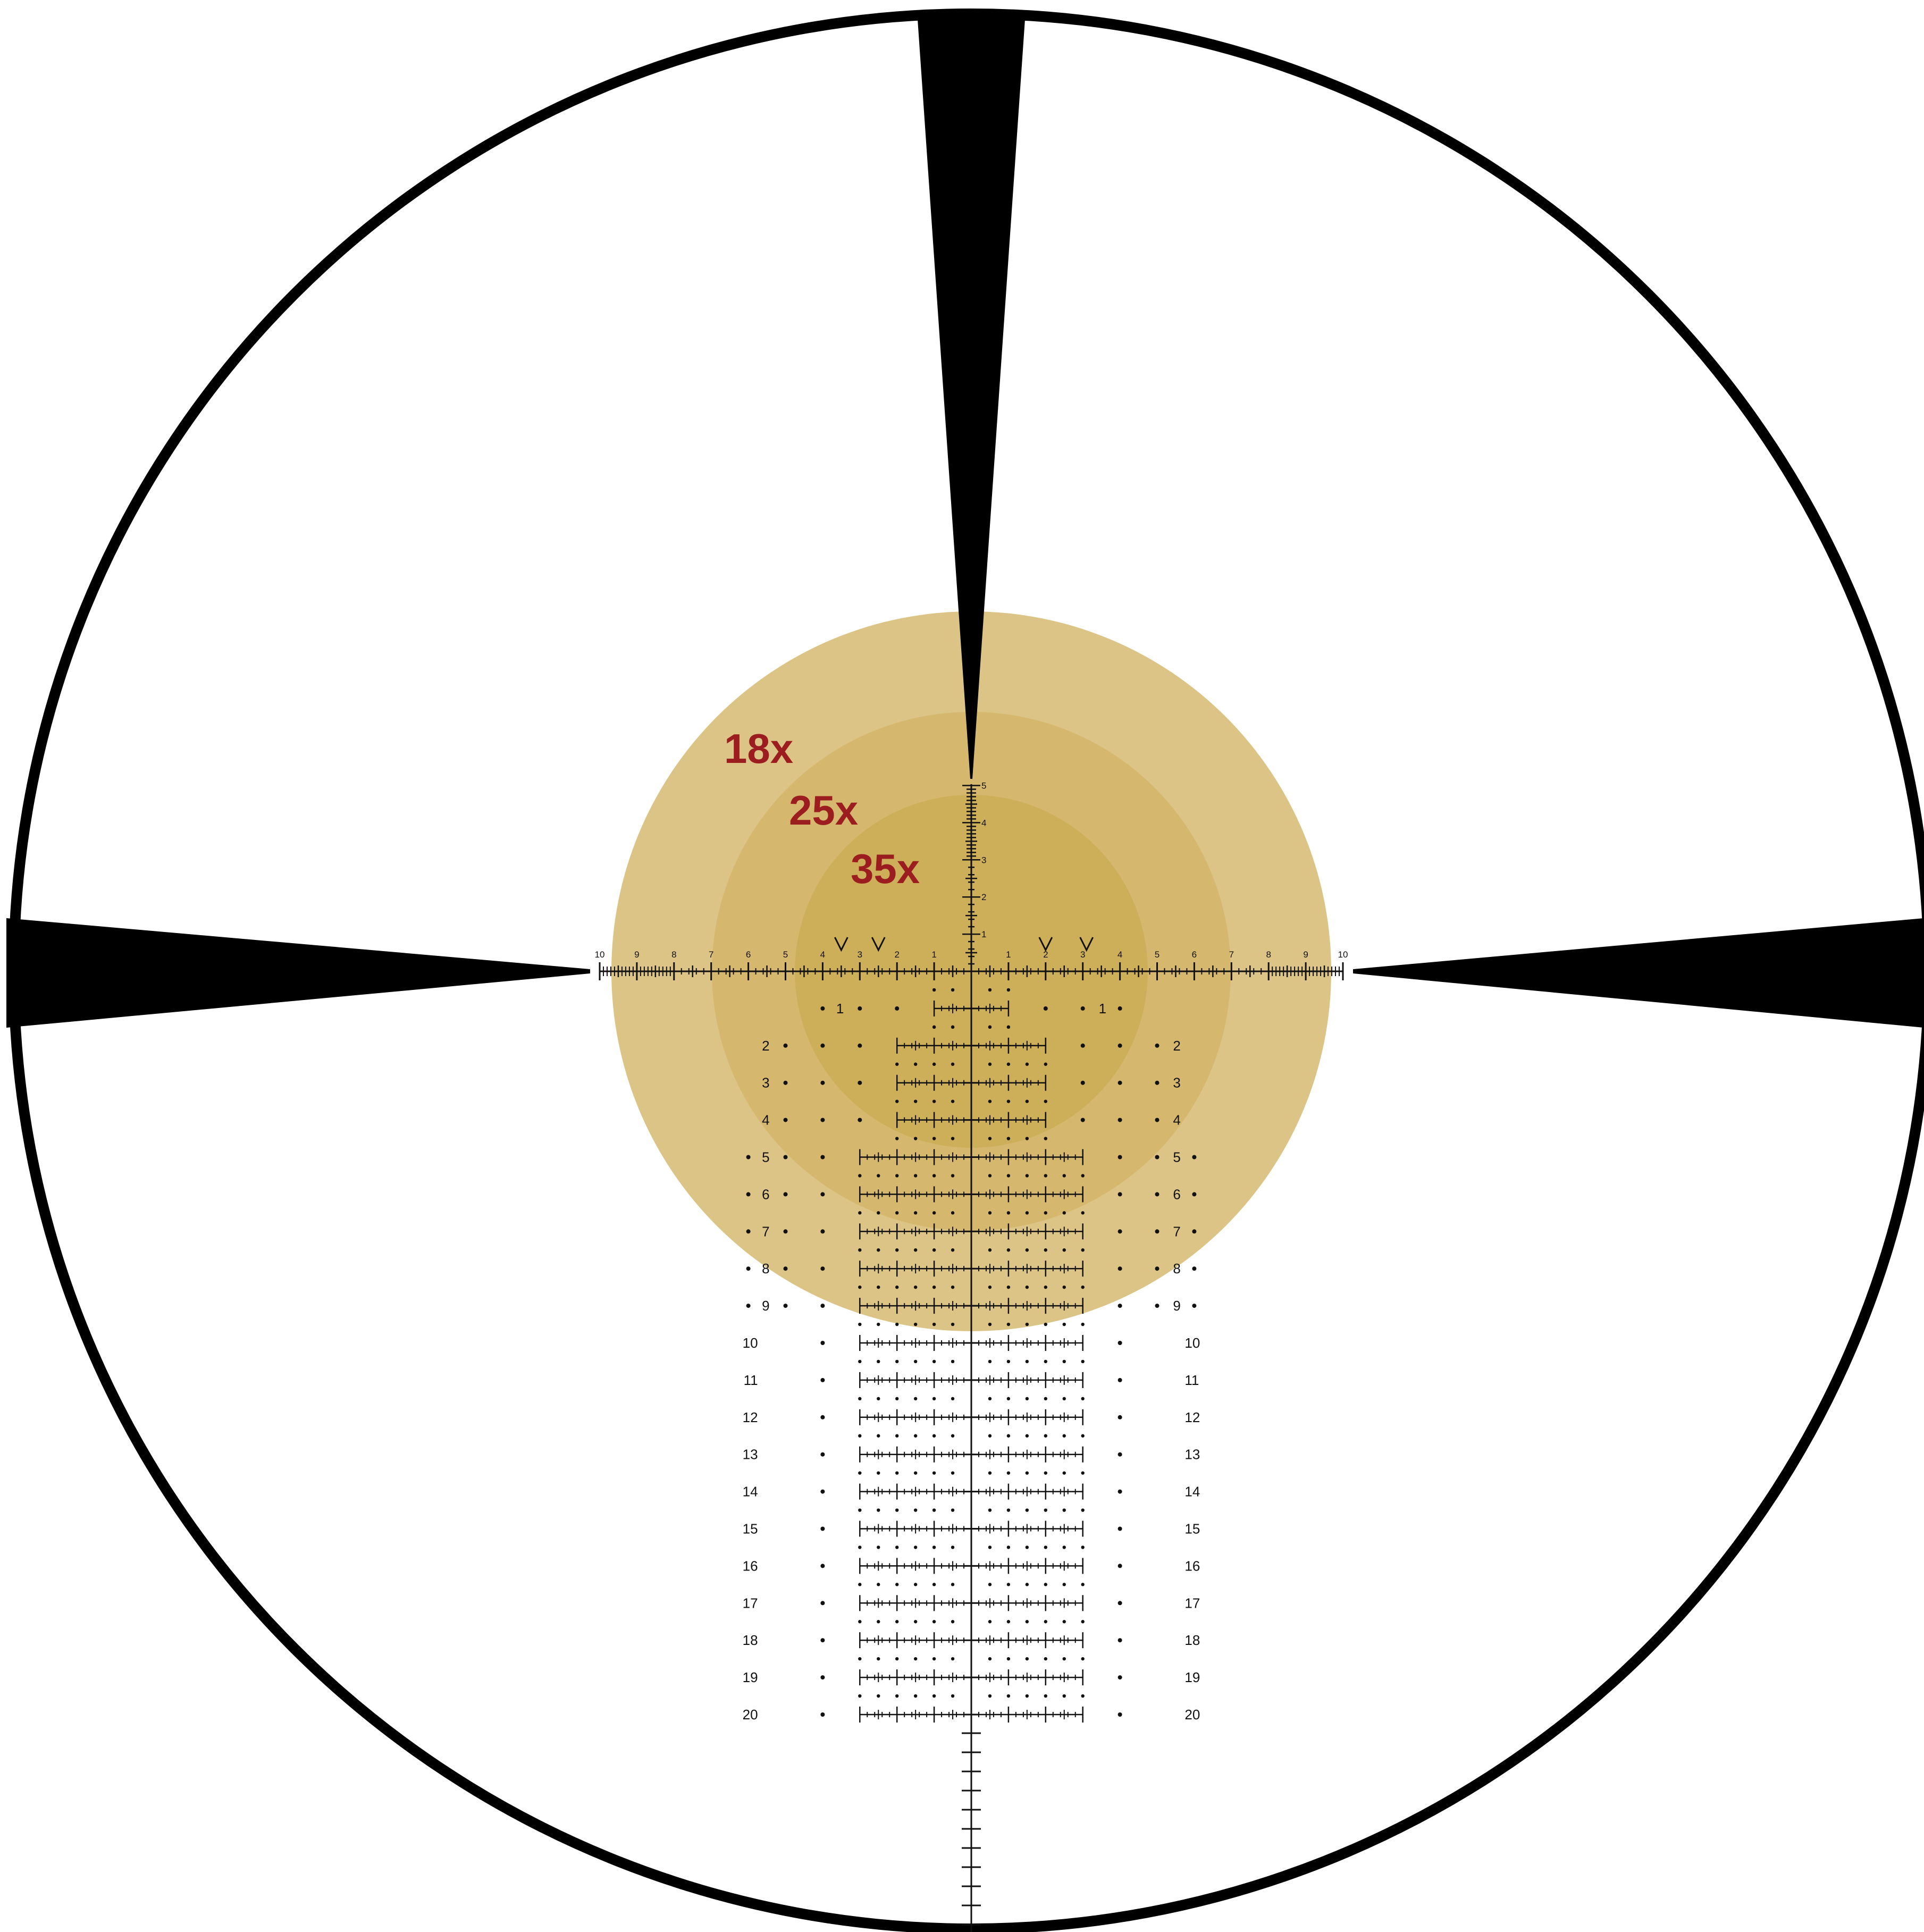  What do you see at coordinates (1192, 1640) in the screenshot?
I see `holdover-row-label-right: 18` at bounding box center [1192, 1640].